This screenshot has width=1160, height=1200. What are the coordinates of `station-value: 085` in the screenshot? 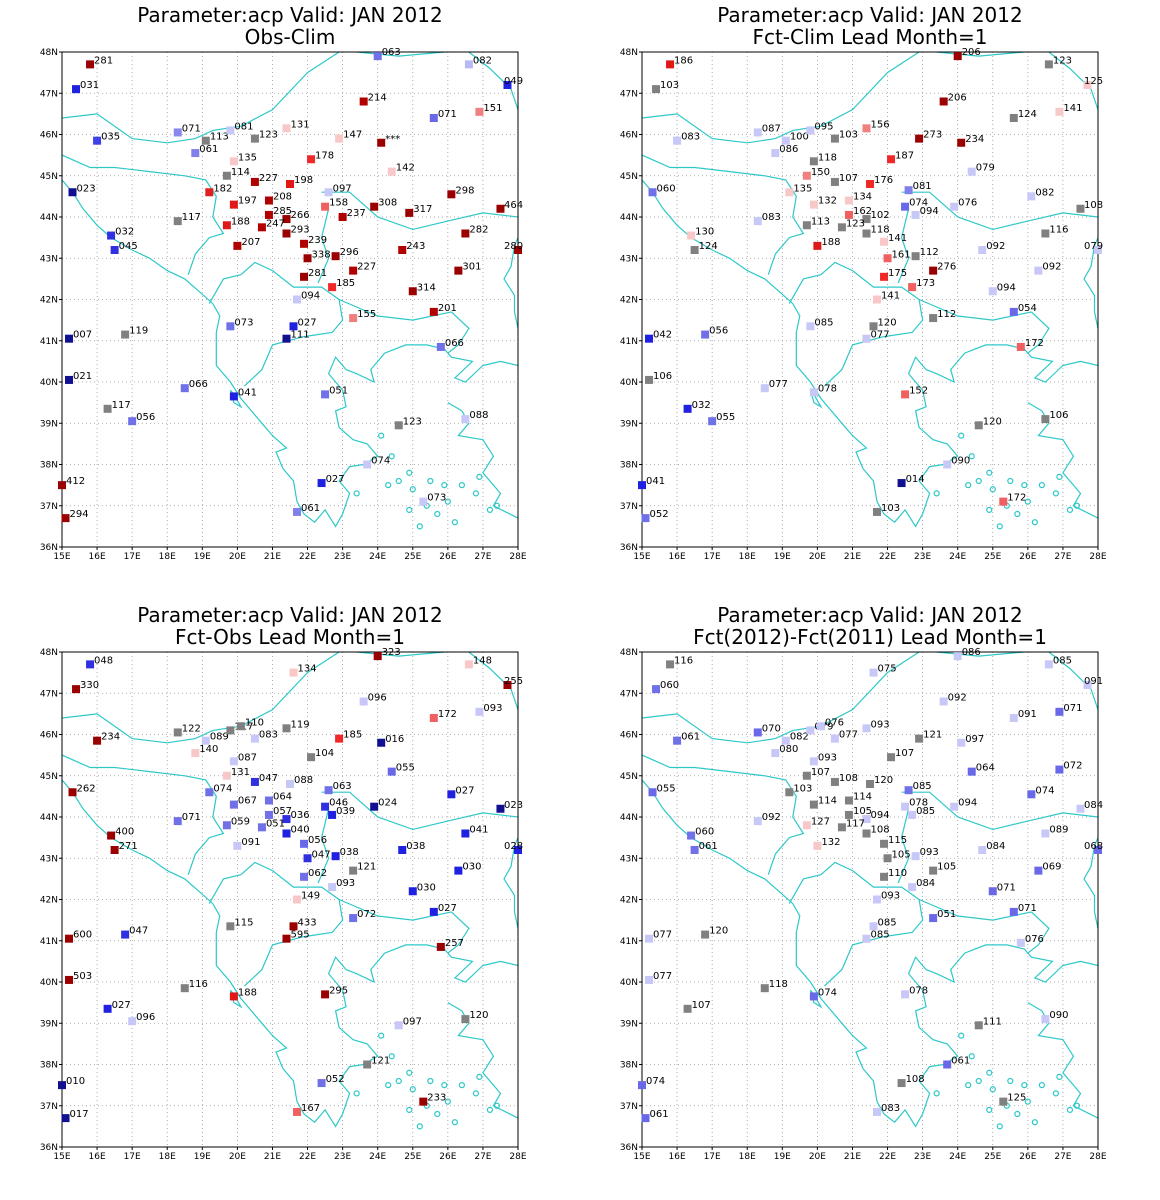 It's located at (1062, 660).